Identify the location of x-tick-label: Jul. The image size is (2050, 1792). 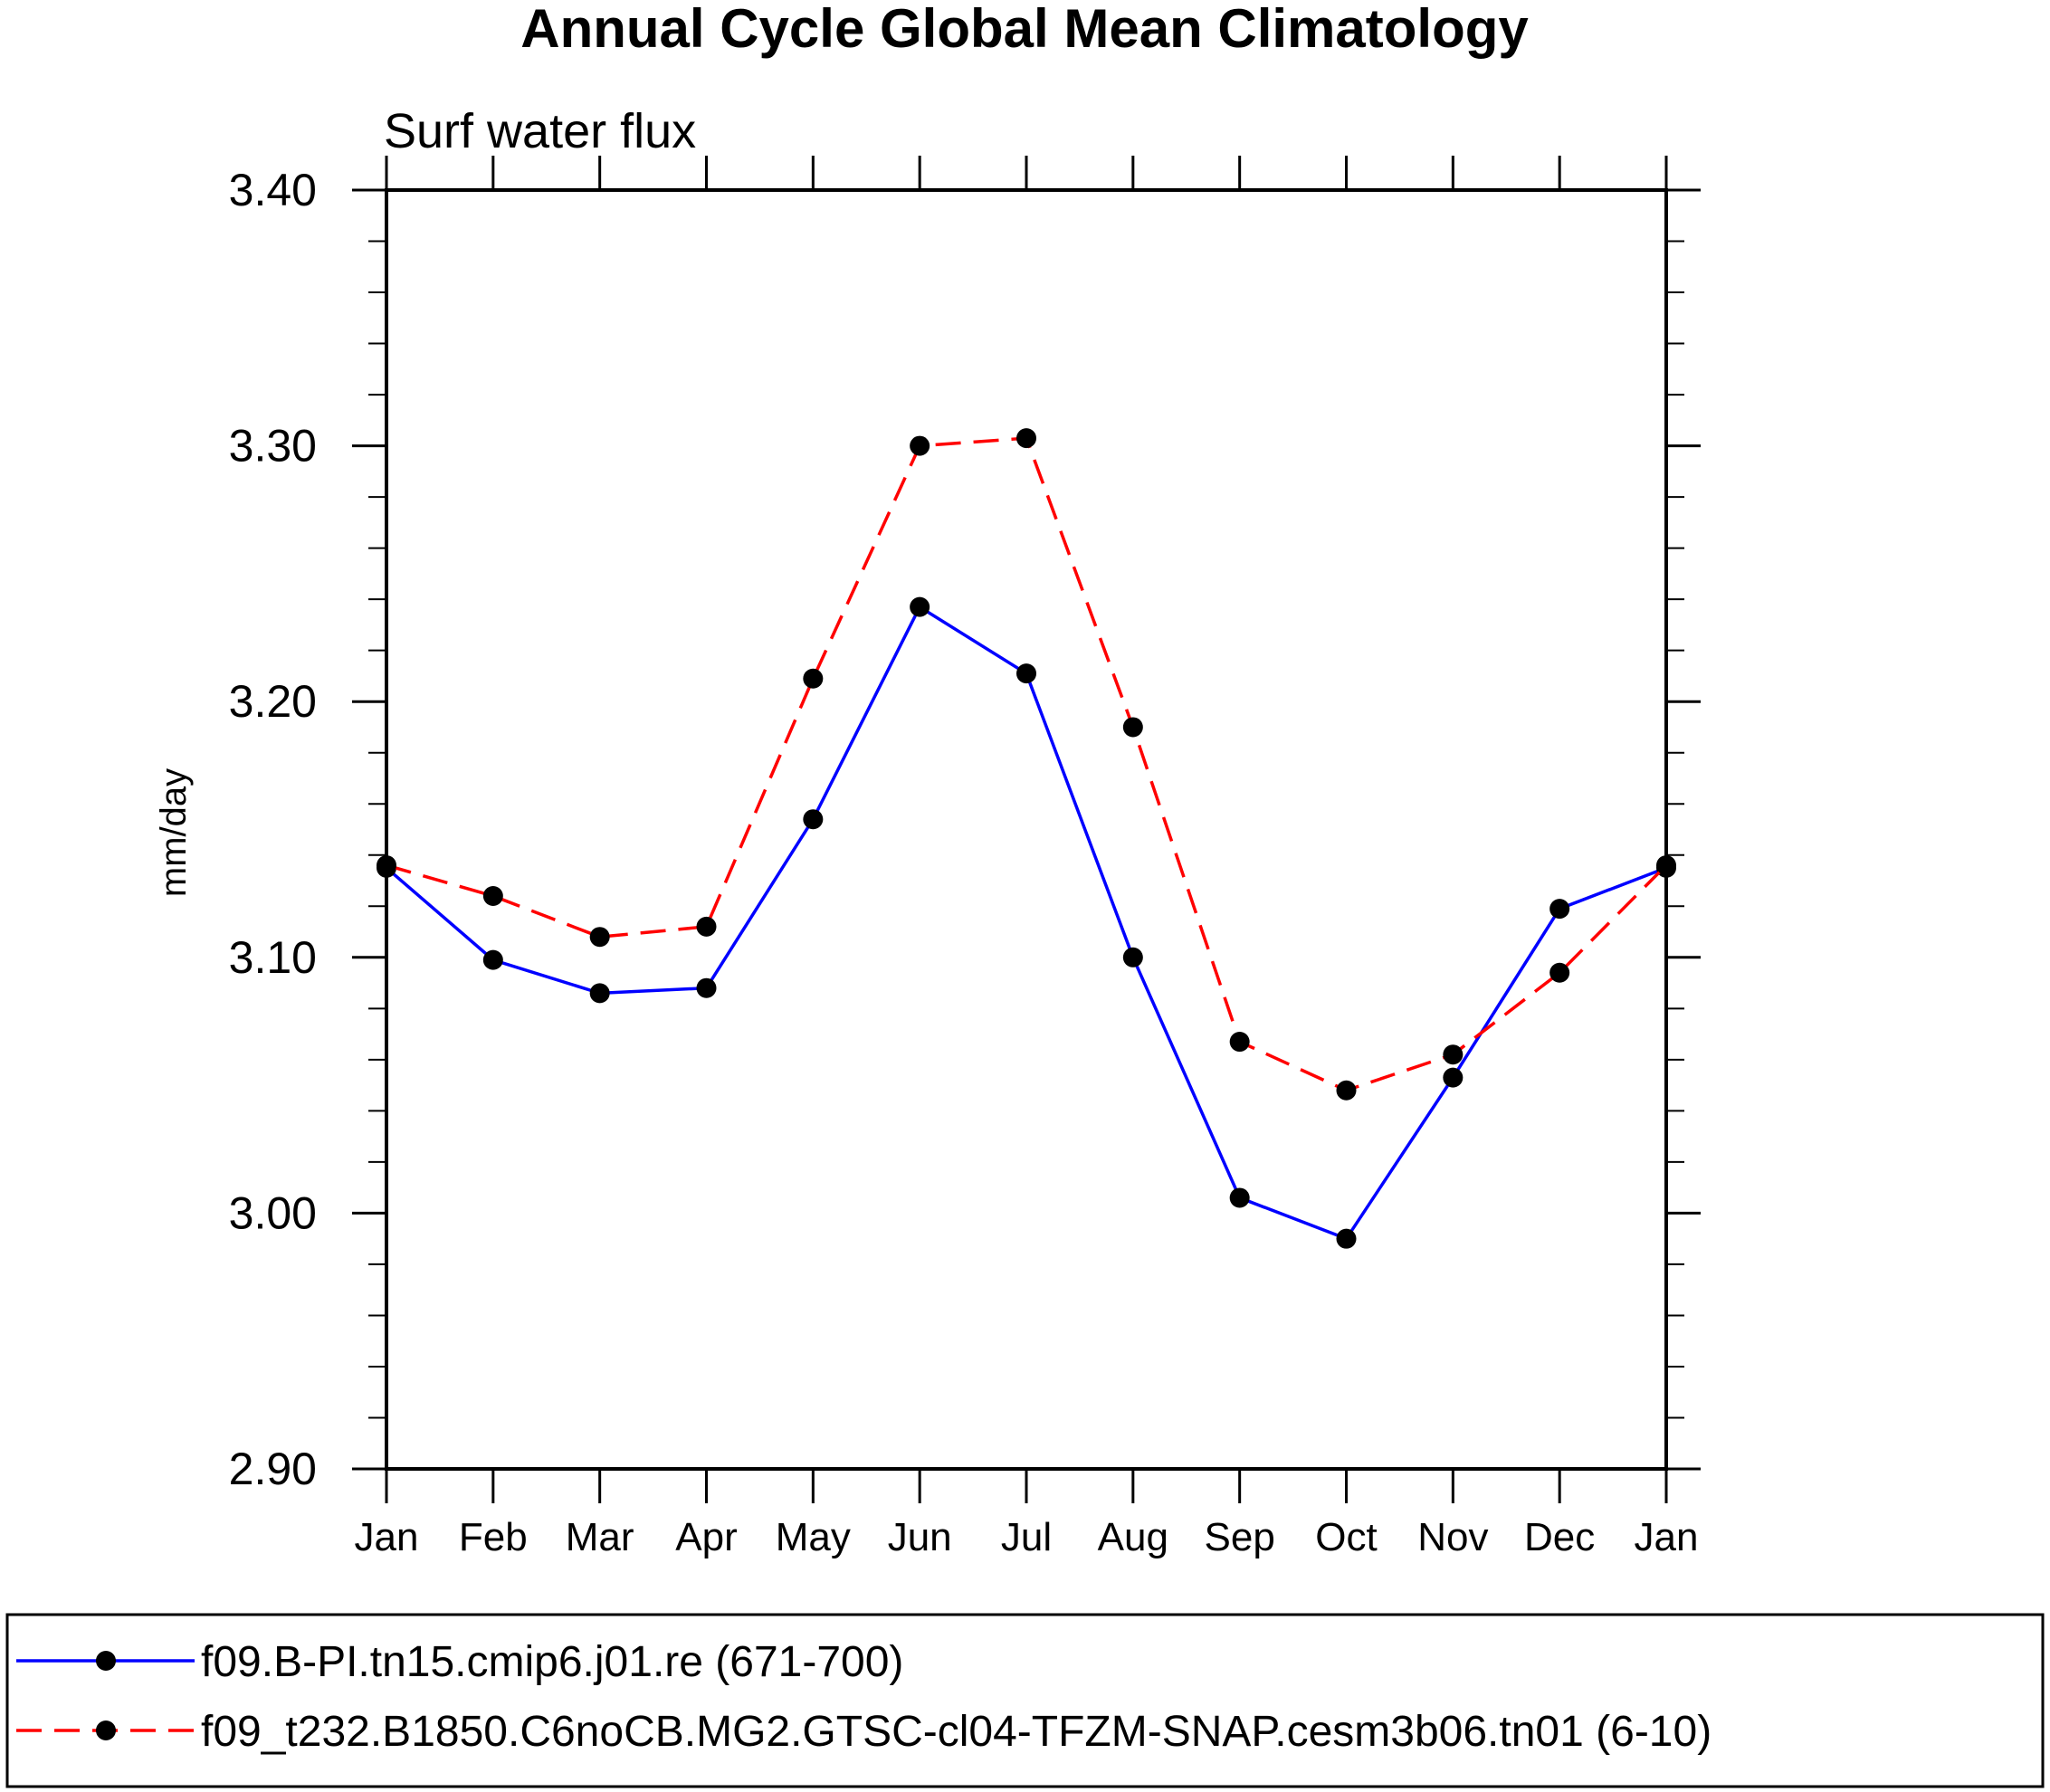
(1026, 1537).